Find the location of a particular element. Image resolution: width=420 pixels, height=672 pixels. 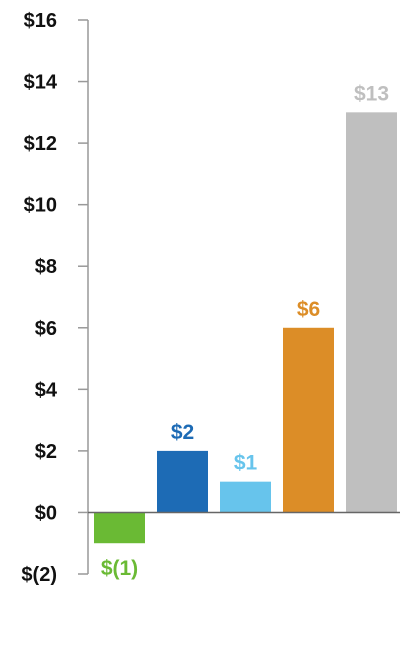

y-tick-label: $12 is located at coordinates (40, 144).